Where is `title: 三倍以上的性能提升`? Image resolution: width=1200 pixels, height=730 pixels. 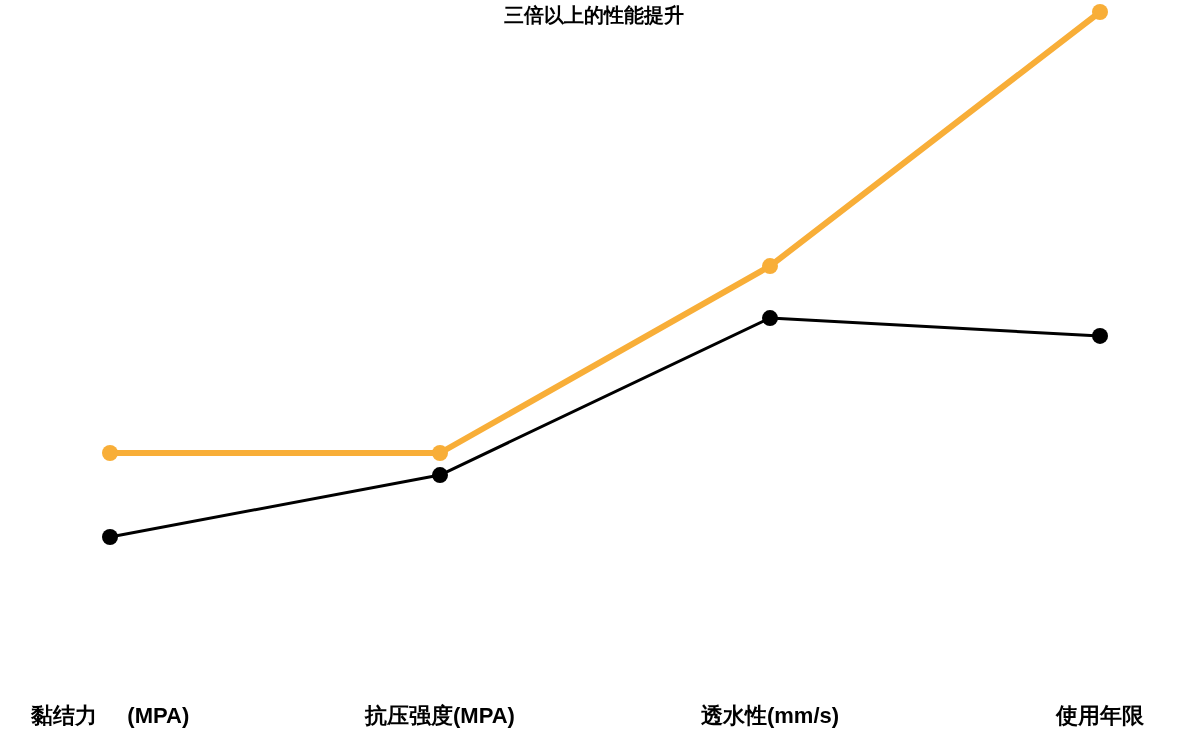
title: 三倍以上的性能提升 is located at coordinates (594, 15).